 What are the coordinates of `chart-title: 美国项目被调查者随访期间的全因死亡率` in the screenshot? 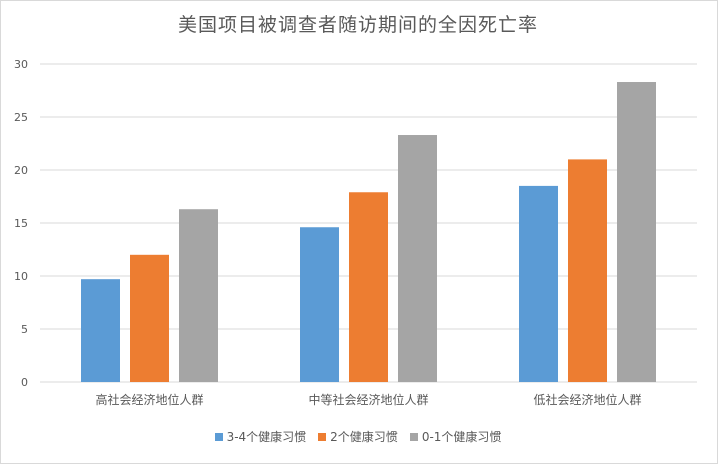 It's located at (357, 25).